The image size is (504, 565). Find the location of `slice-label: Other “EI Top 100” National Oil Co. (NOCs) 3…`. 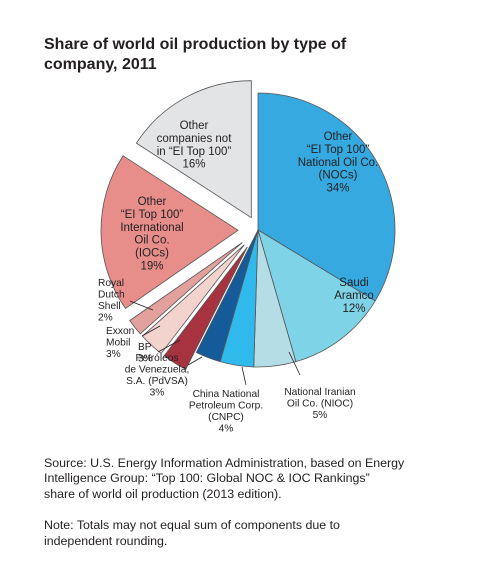

slice-label: Other “EI Top 100” National Oil Co. (NOCs) 3… is located at coordinates (338, 163).